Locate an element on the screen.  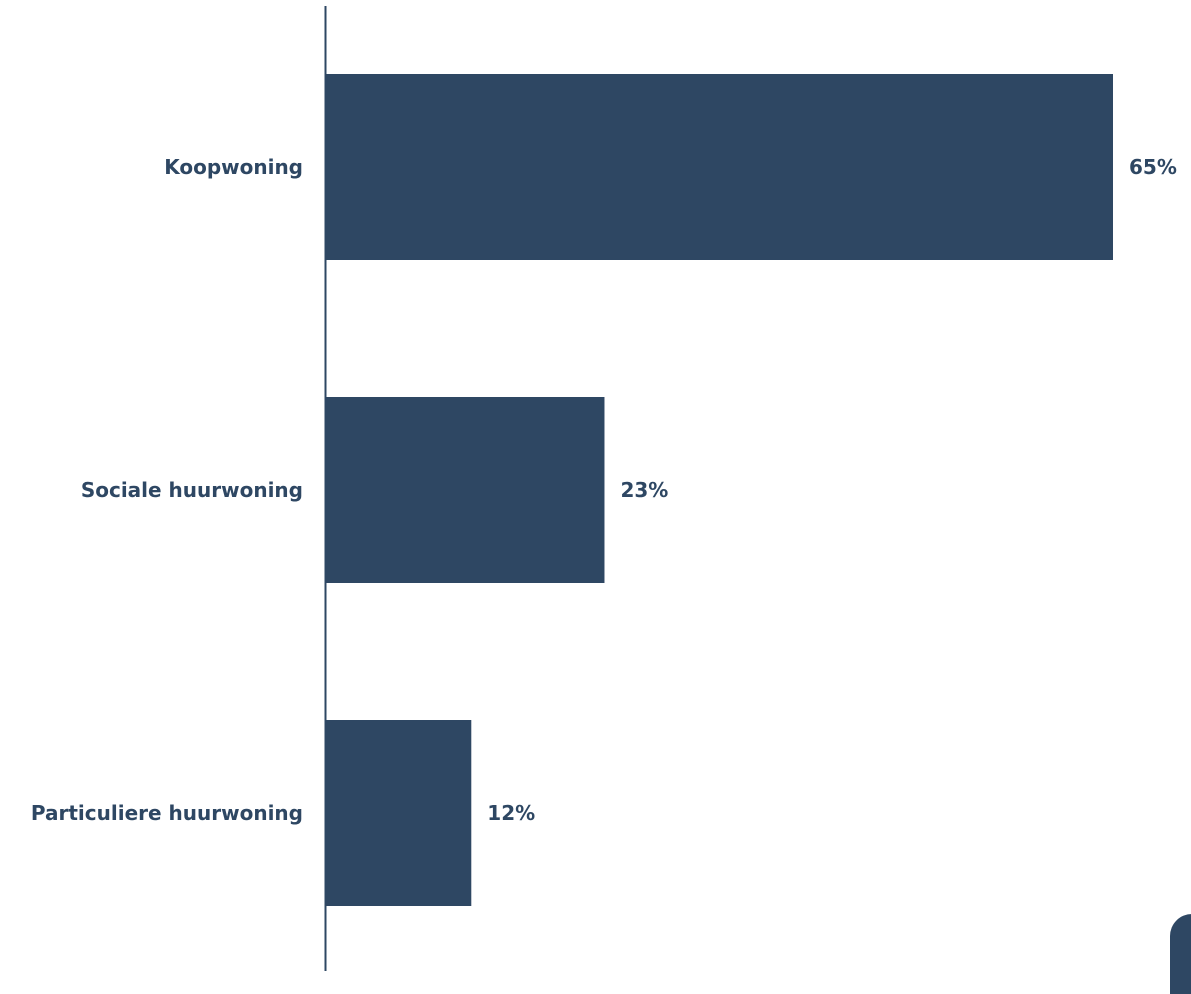
value-label: 65% is located at coordinates (1153, 167).